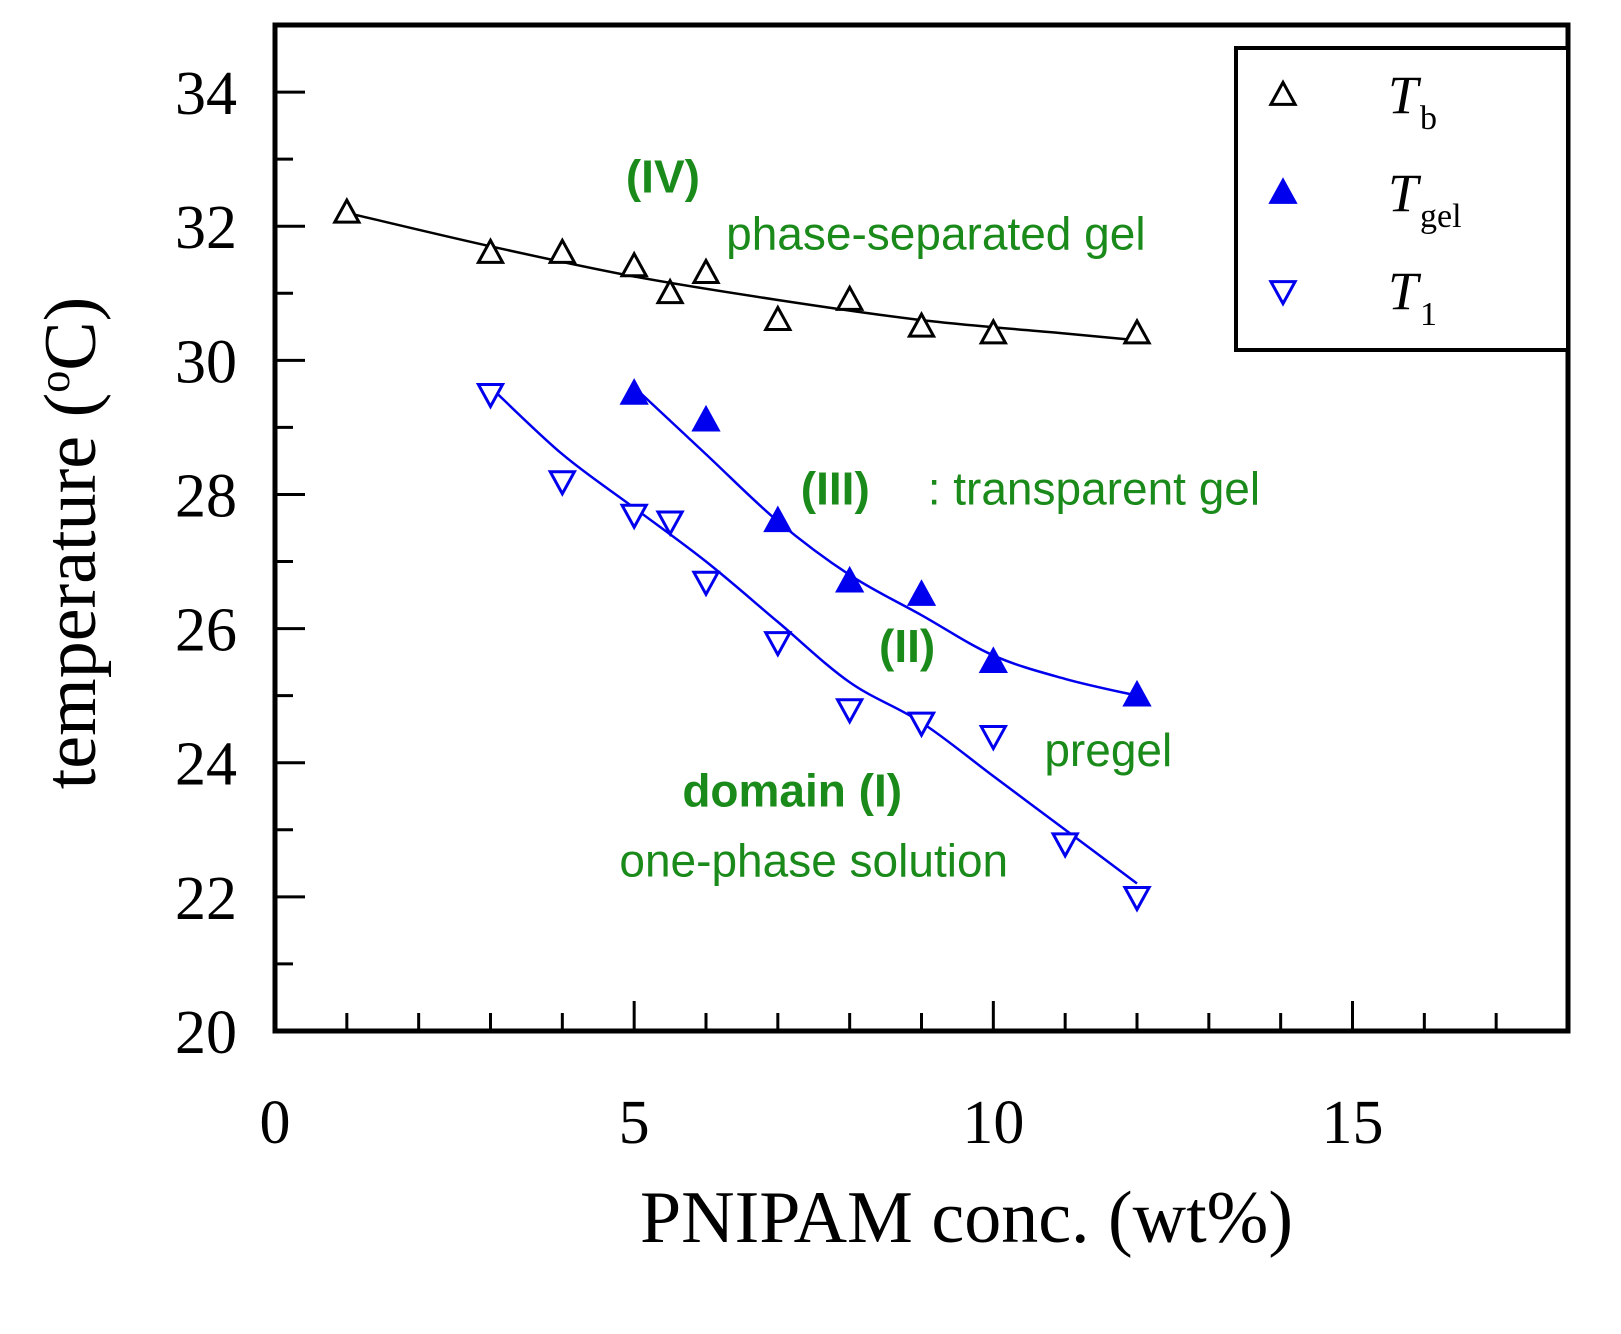  What do you see at coordinates (1283, 92) in the screenshot?
I see `legend-marker-b` at bounding box center [1283, 92].